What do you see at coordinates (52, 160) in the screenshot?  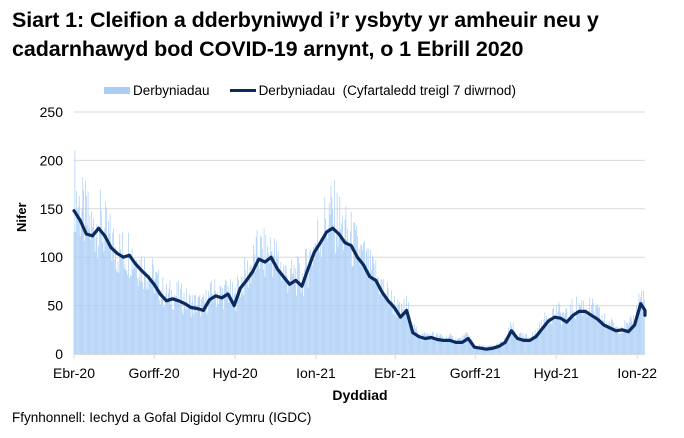 I see `svg-text: 200` at bounding box center [52, 160].